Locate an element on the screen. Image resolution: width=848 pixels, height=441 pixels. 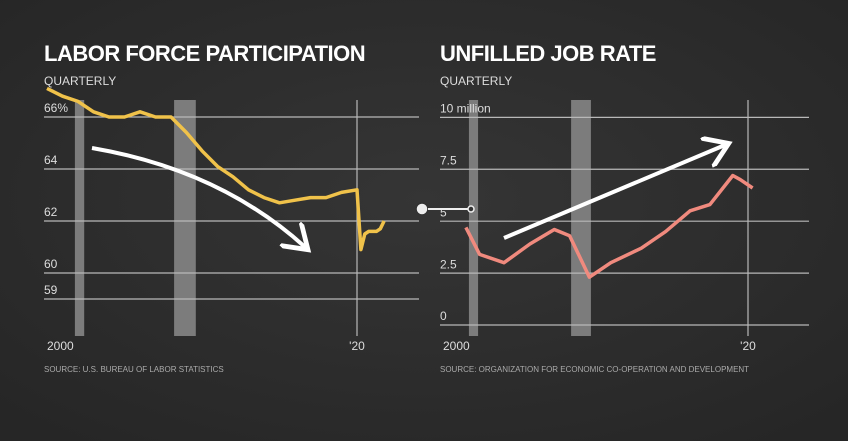
y-tick-label: 59 is located at coordinates (51, 290).